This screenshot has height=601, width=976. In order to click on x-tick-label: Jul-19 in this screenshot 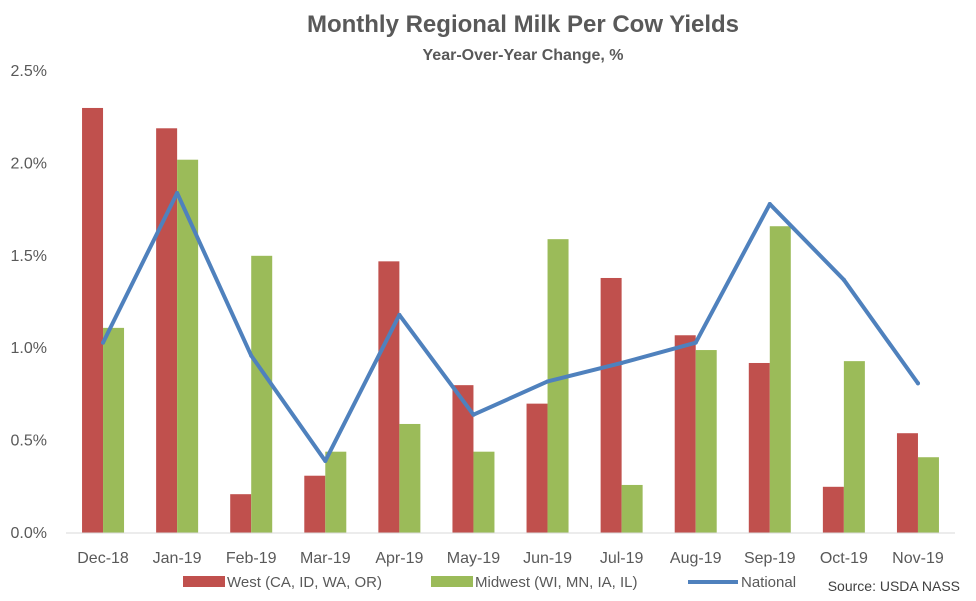, I will do `click(622, 558)`.